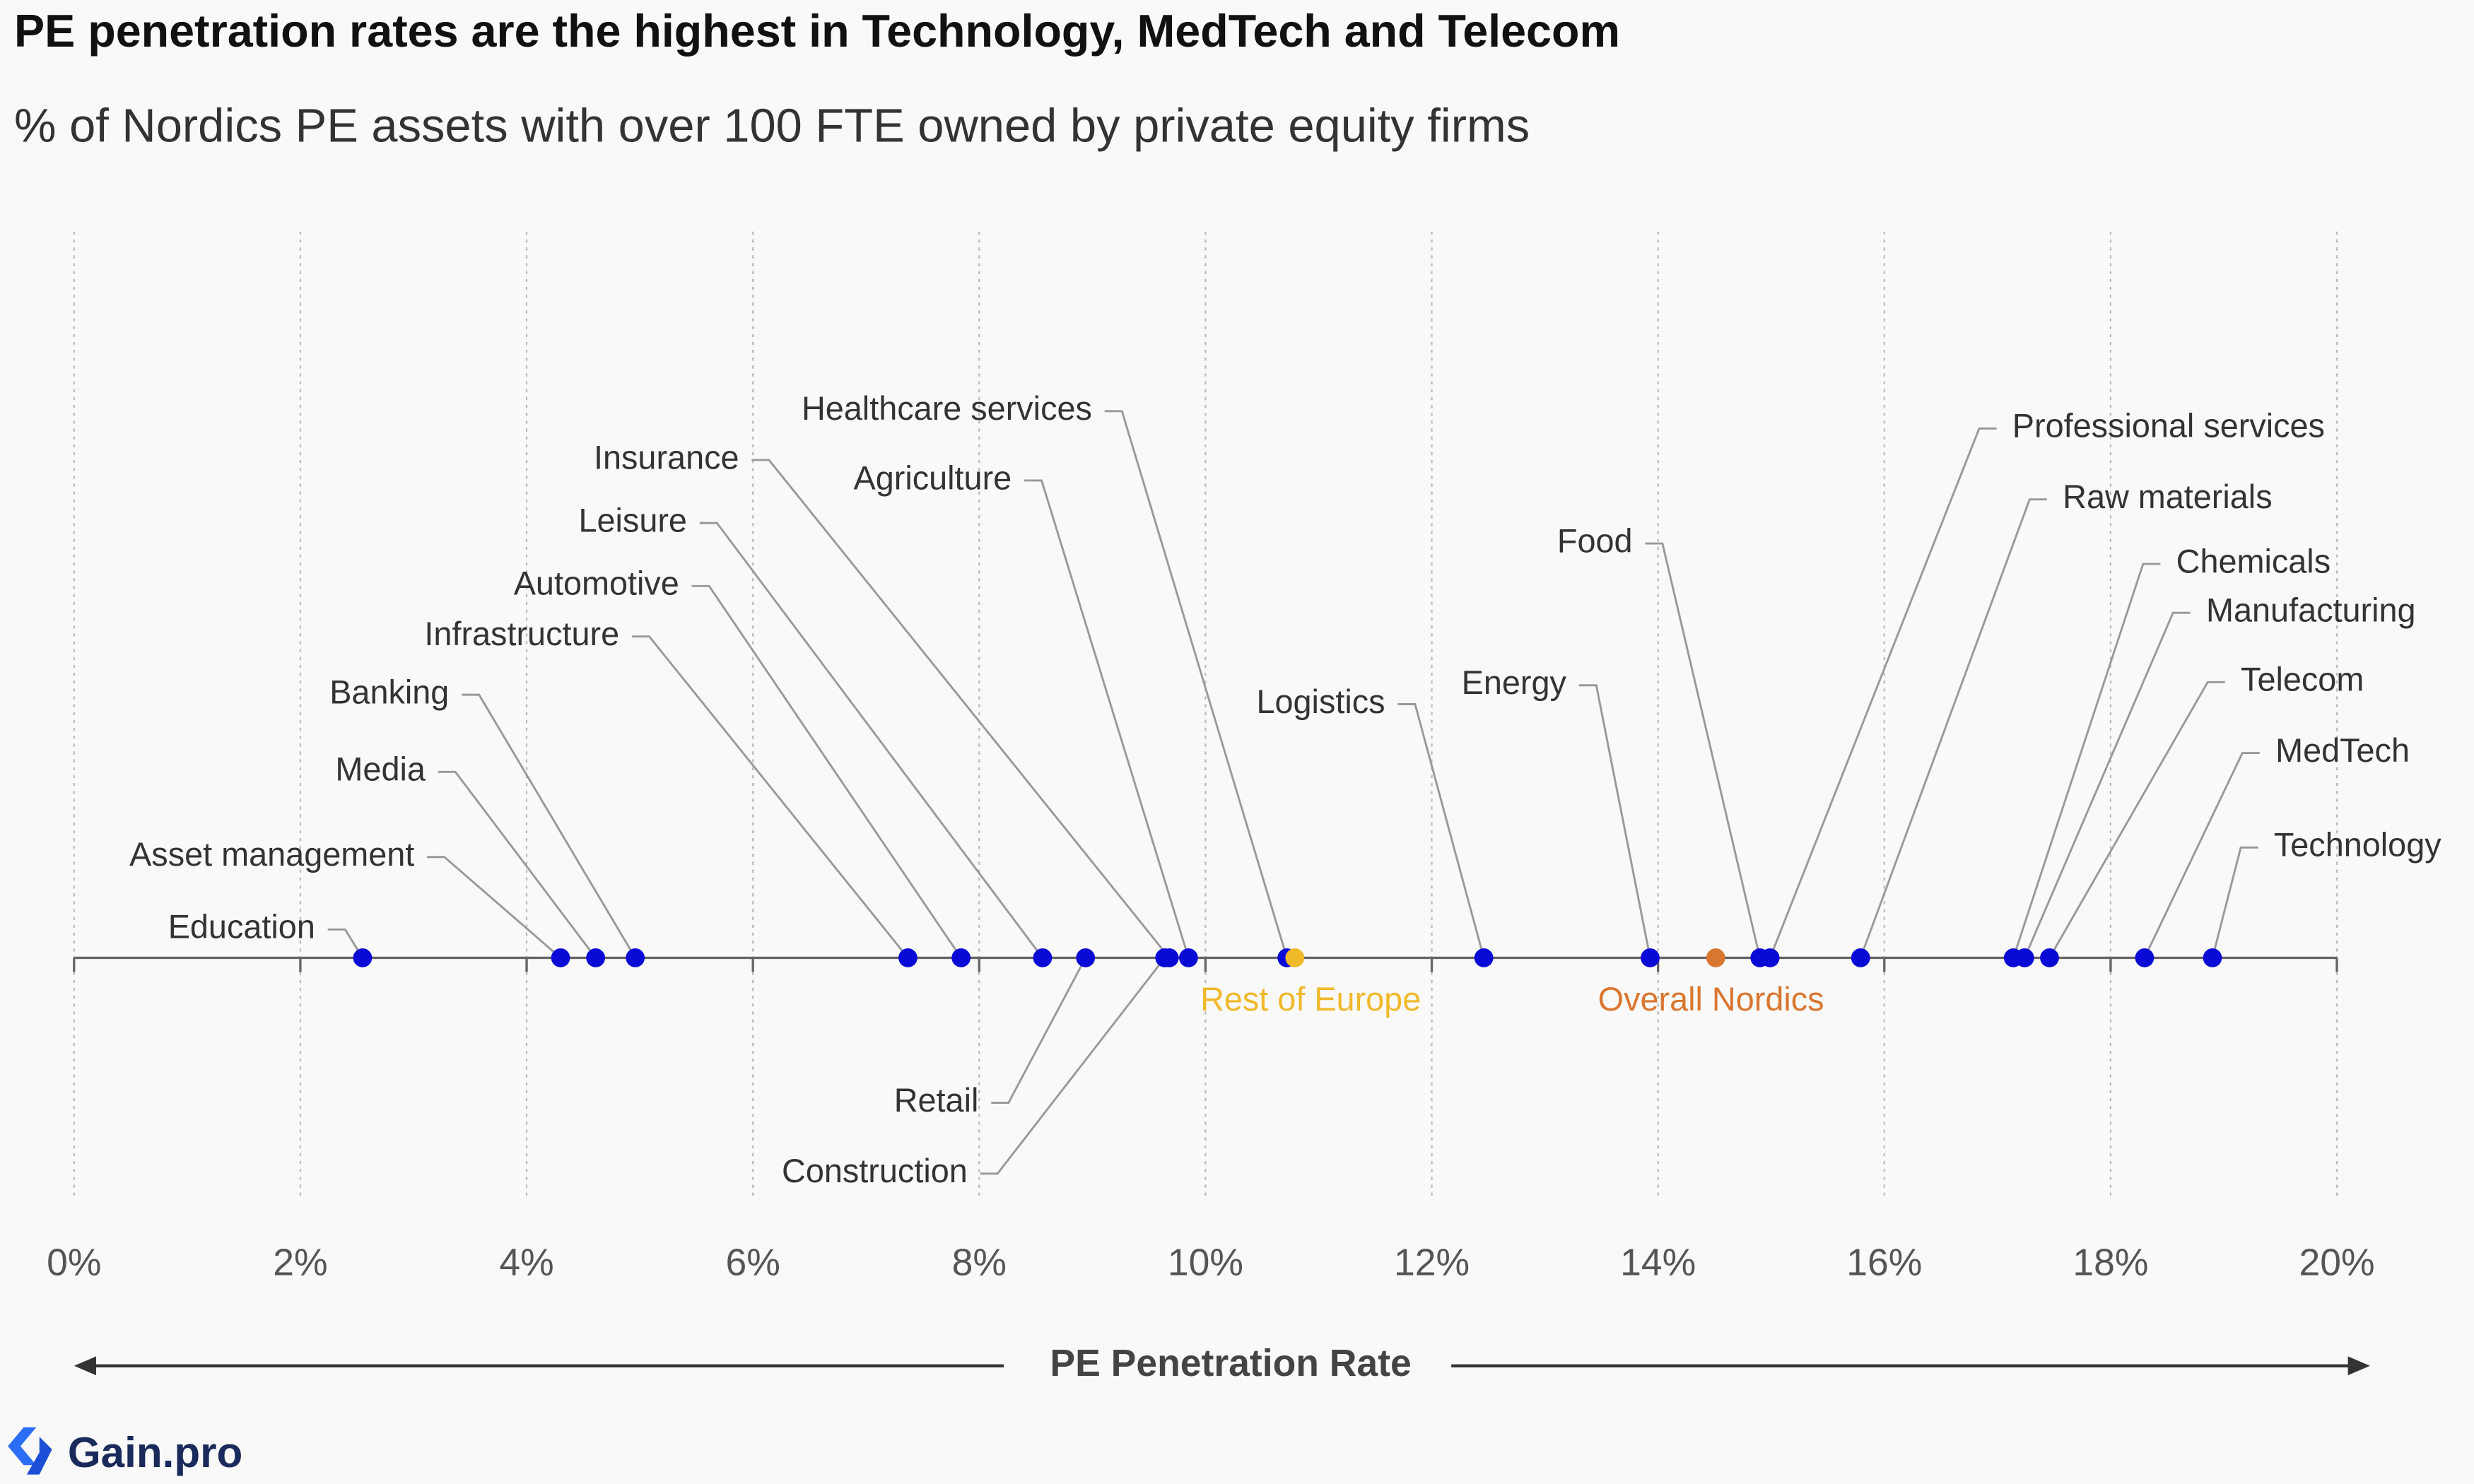 The width and height of the screenshot is (2474, 1484). I want to click on x-tick-label: 10%, so click(1205, 1262).